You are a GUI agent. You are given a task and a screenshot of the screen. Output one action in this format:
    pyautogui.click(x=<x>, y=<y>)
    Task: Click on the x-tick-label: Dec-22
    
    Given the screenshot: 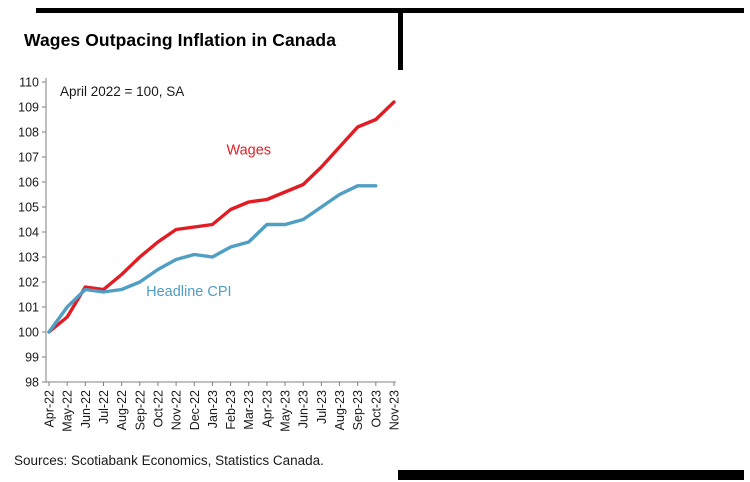 What is the action you would take?
    pyautogui.click(x=195, y=410)
    